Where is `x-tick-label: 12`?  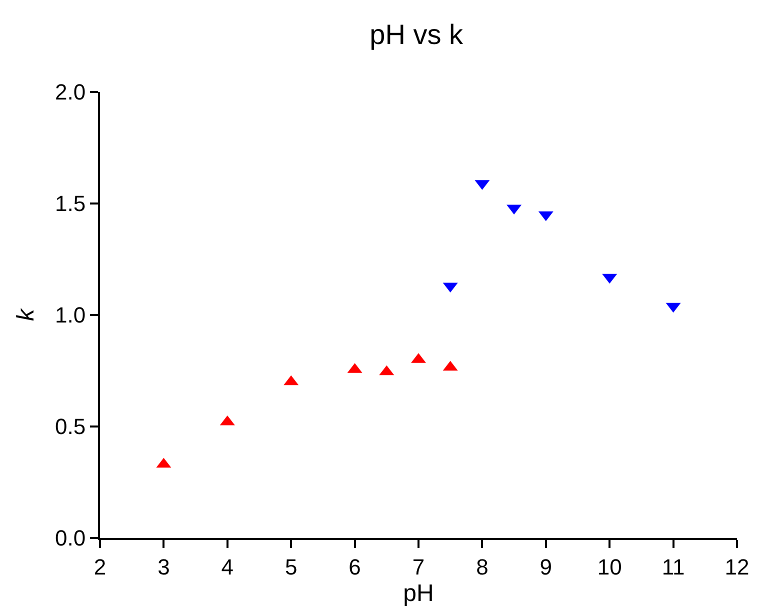
x-tick-label: 12 is located at coordinates (737, 567).